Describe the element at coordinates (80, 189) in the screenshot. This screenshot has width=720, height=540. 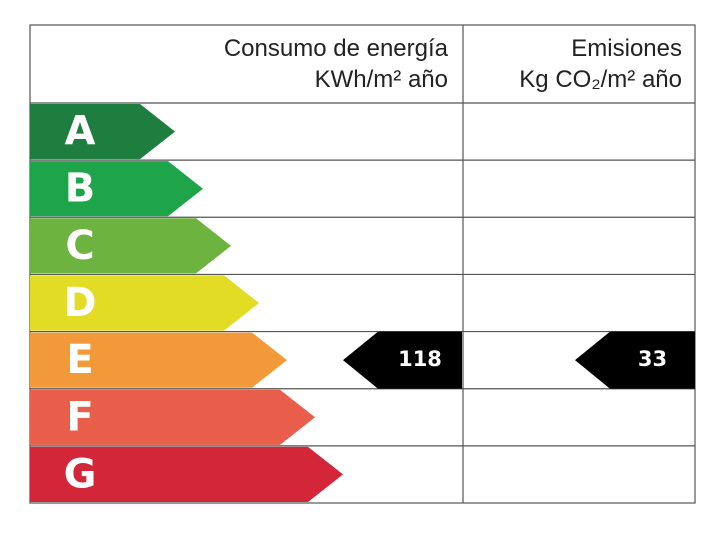
I see `rating-letter: B` at that location.